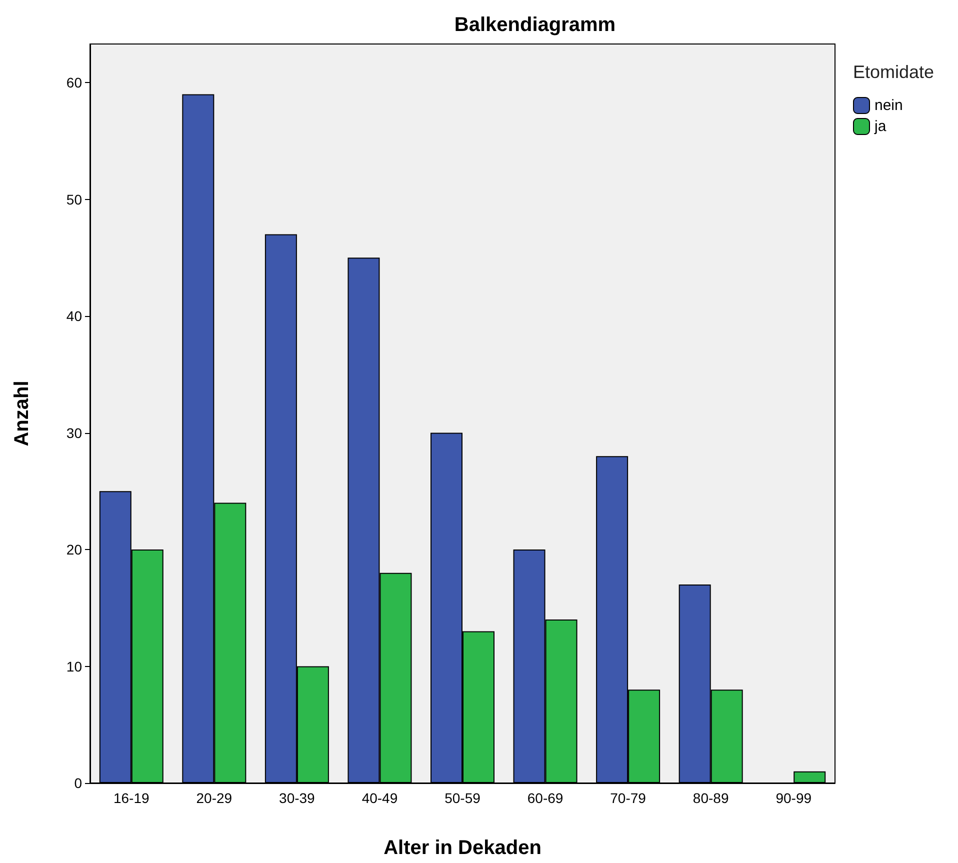 The width and height of the screenshot is (958, 863). Describe the element at coordinates (131, 798) in the screenshot. I see `x-tick-label: 16-19` at that location.